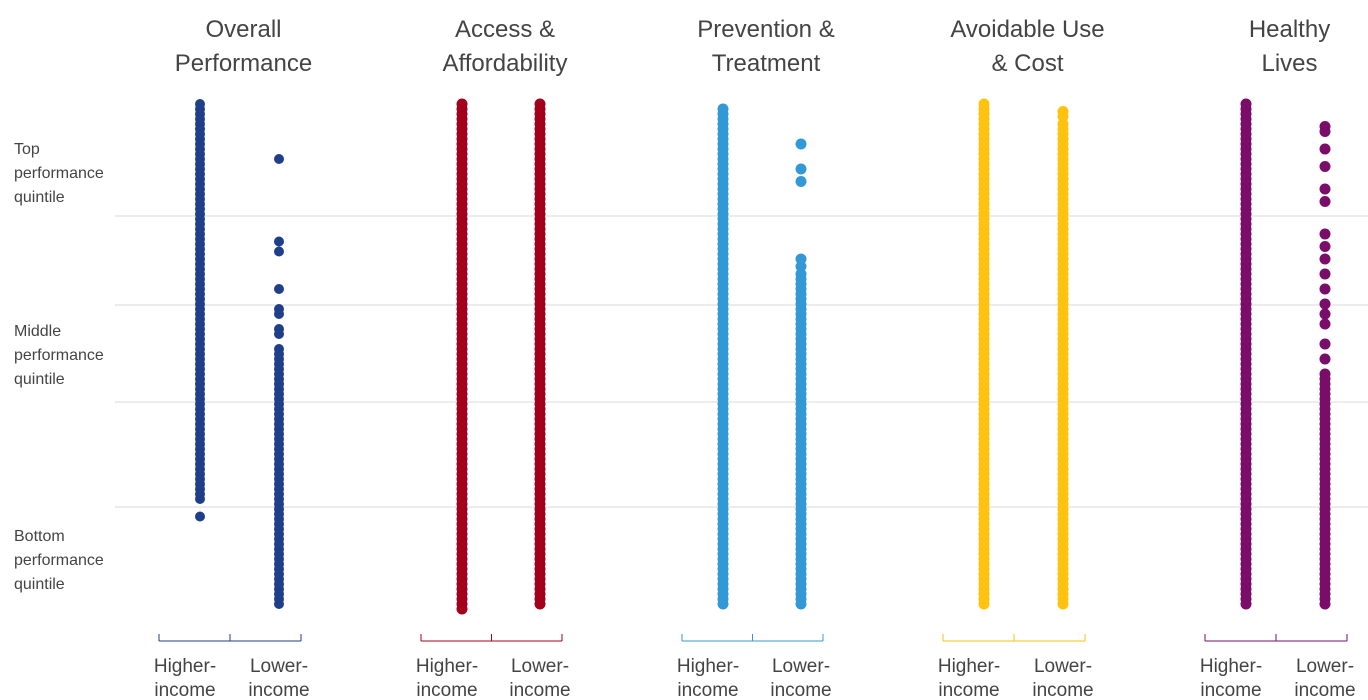 This screenshot has width=1368, height=700. What do you see at coordinates (765, 29) in the screenshot?
I see `panel-title: Prevention &` at bounding box center [765, 29].